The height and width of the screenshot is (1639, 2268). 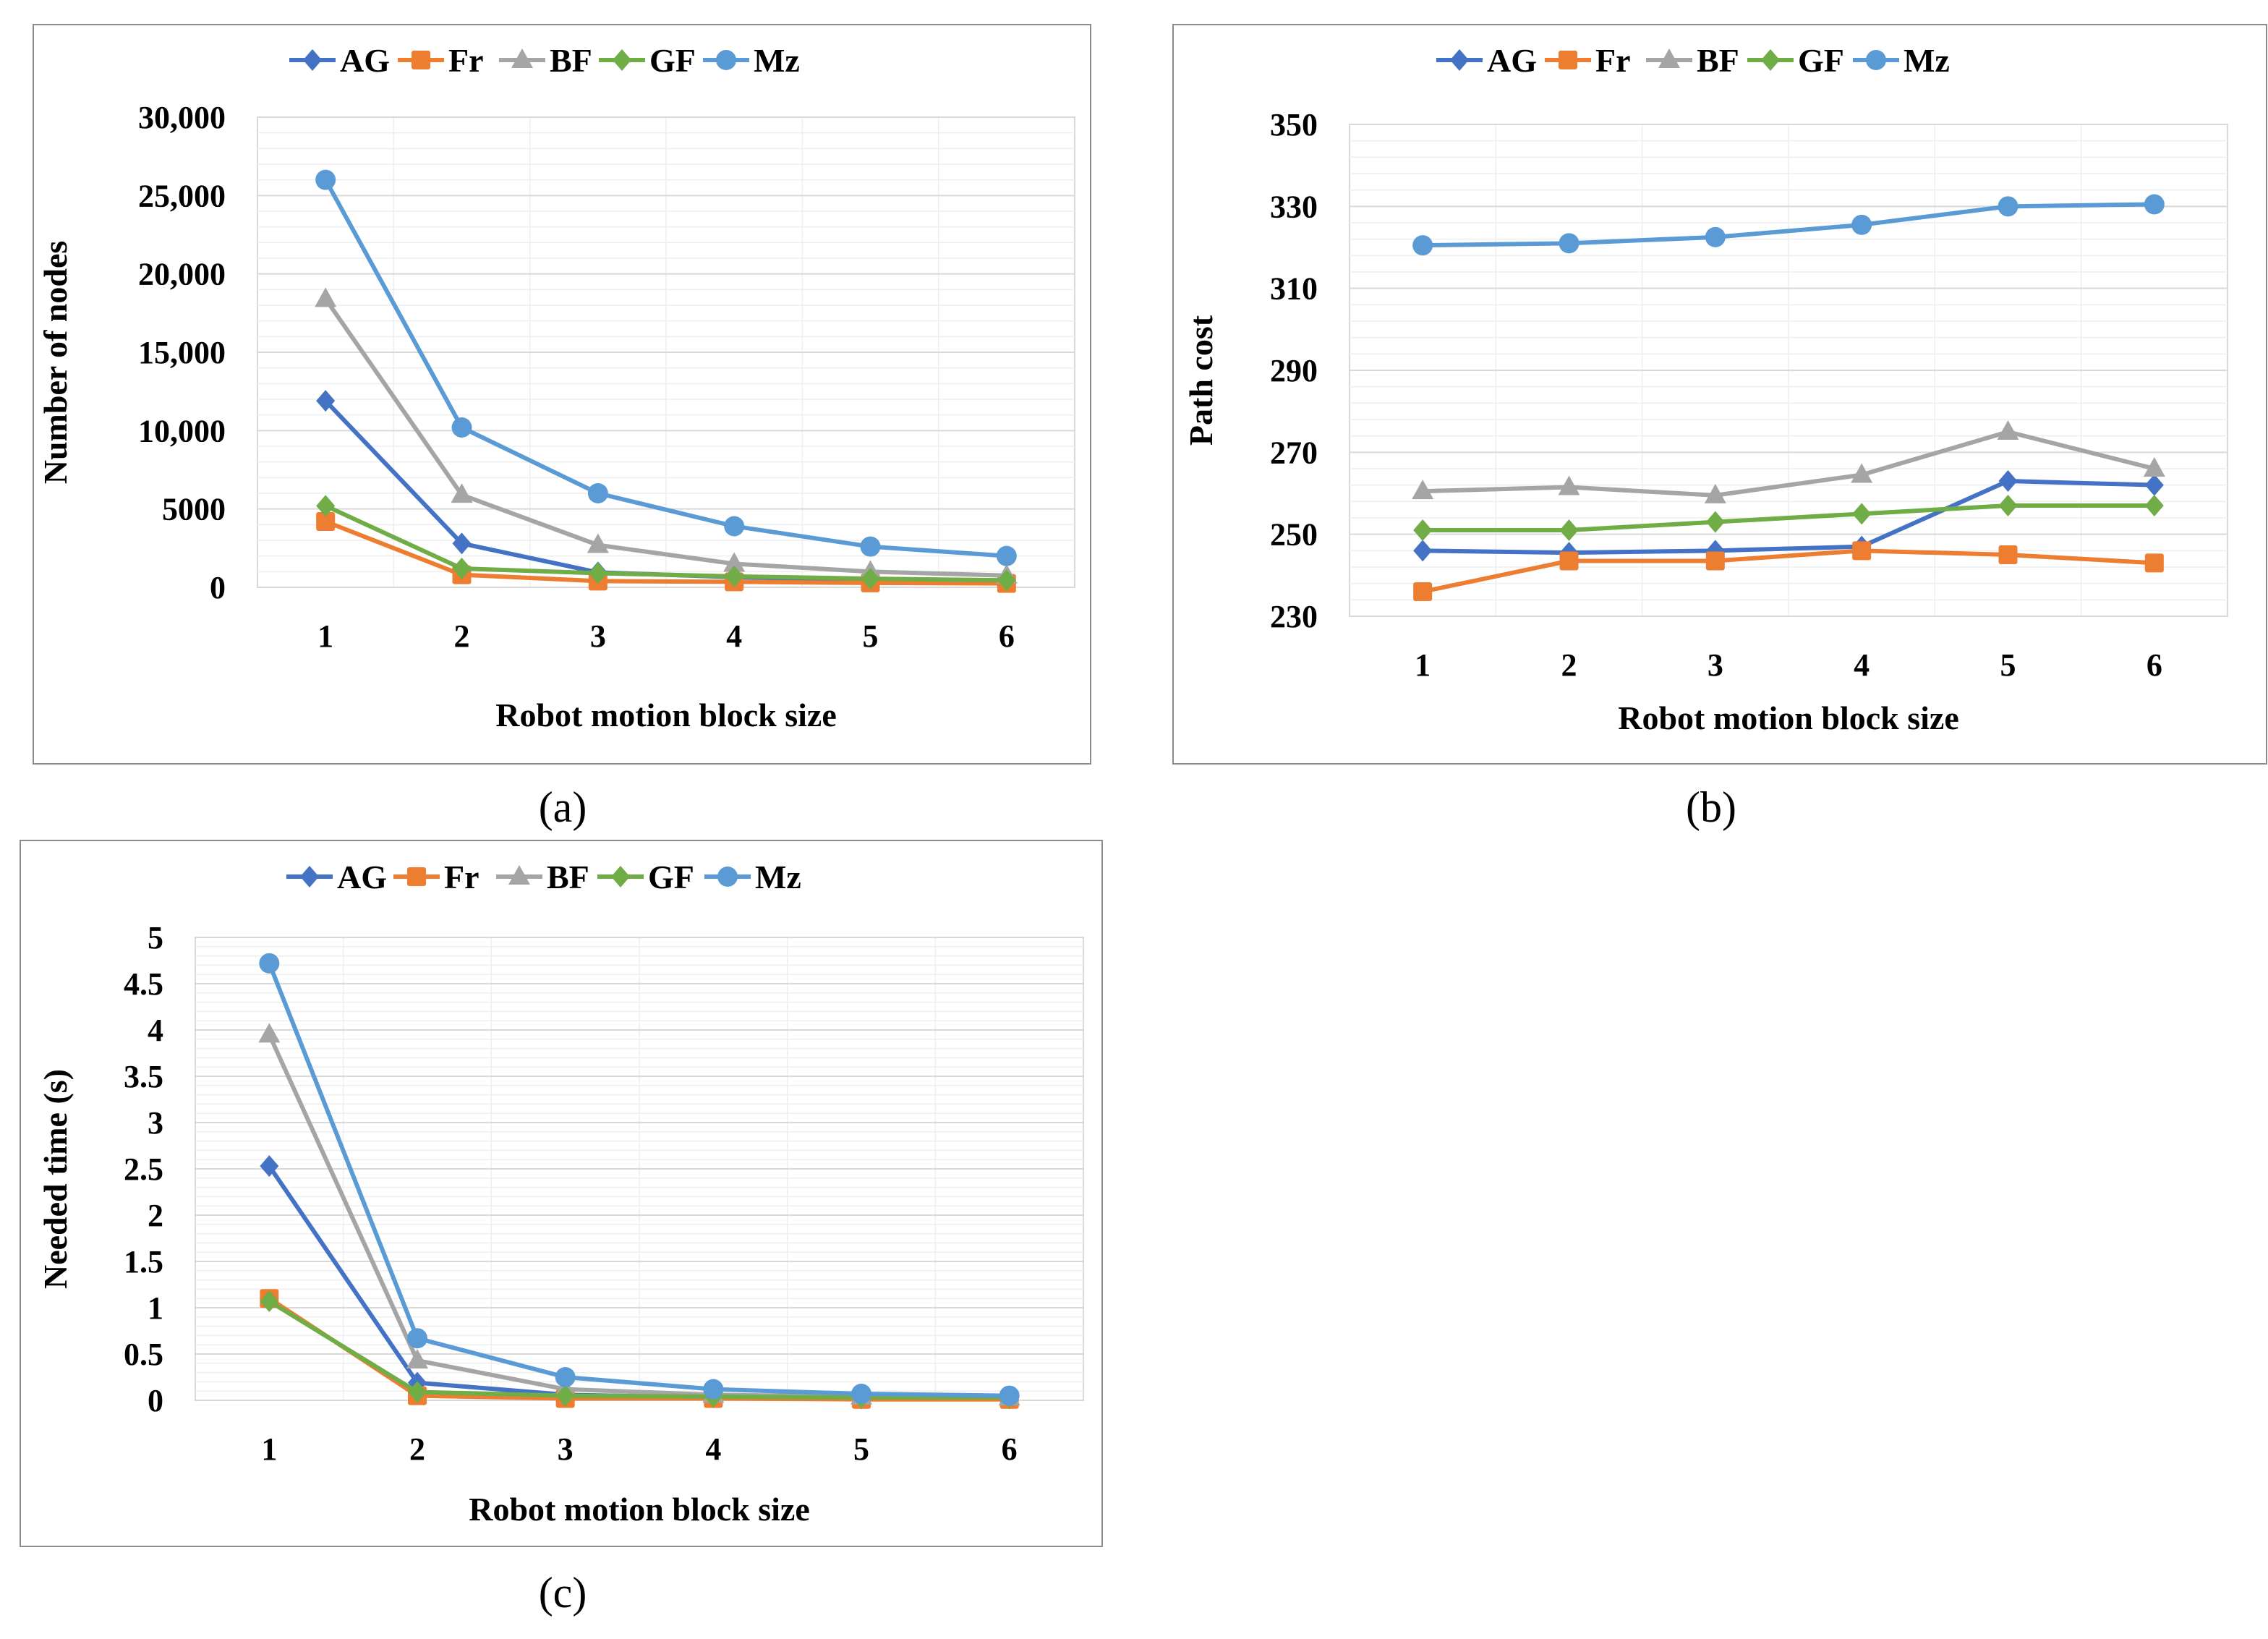 What do you see at coordinates (155, 1308) in the screenshot?
I see `y-tick-label: 1` at bounding box center [155, 1308].